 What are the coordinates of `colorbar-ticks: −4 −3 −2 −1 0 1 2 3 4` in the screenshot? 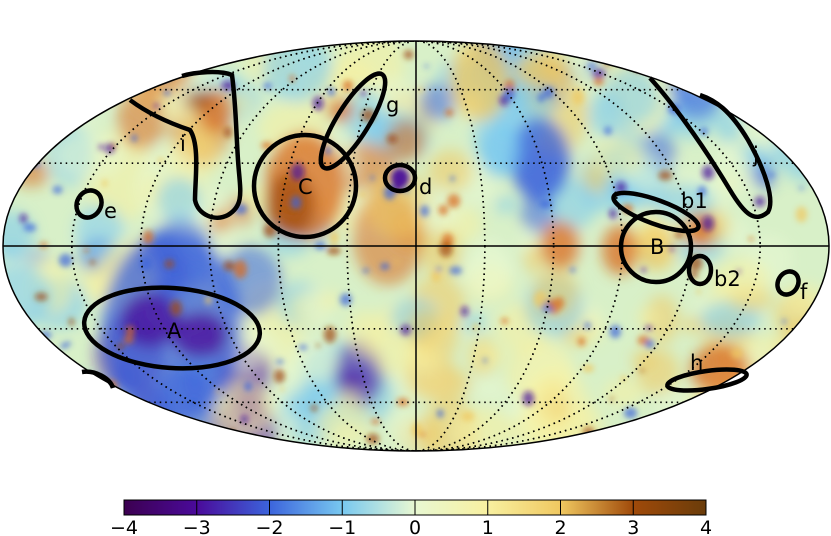 It's located at (411, 518).